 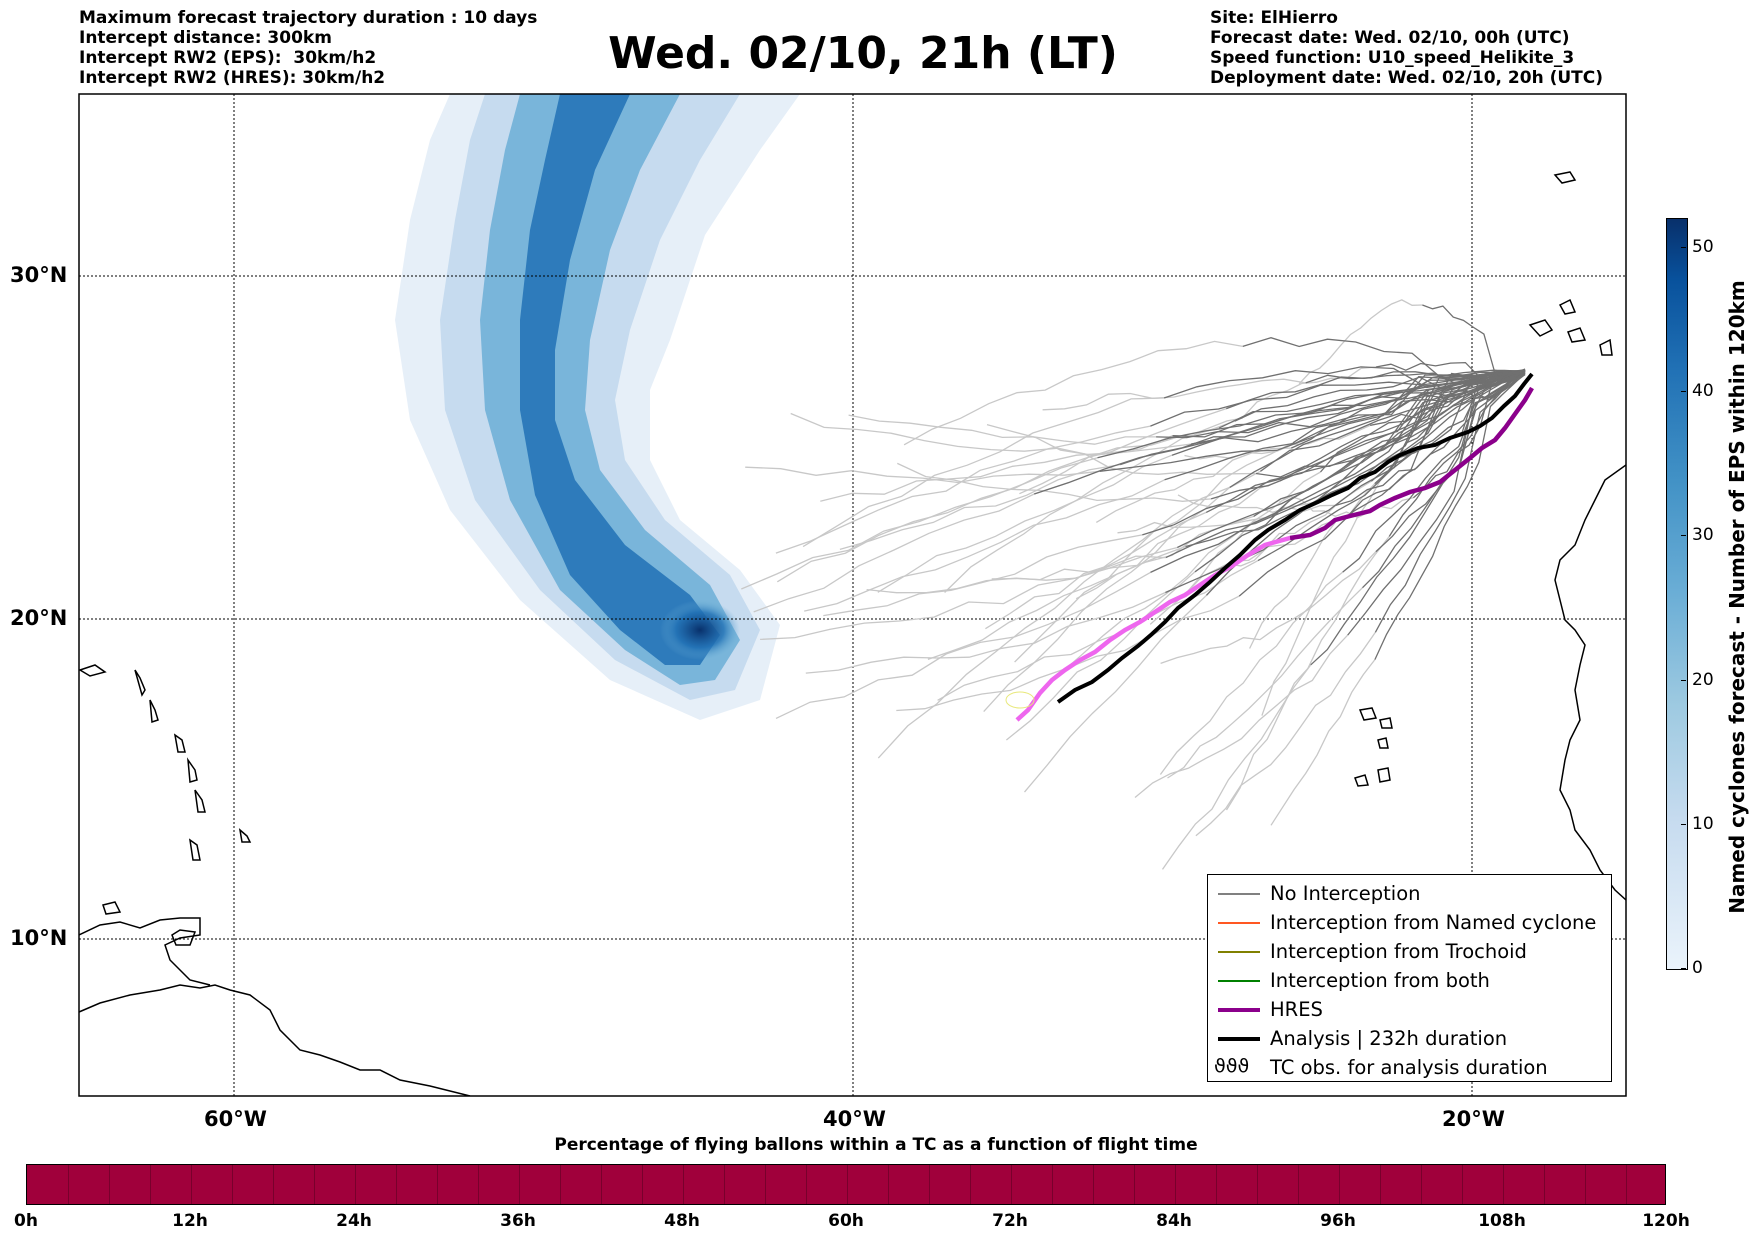 What do you see at coordinates (863, 53) in the screenshot?
I see `page-title: Wed. 02/10, 21h (LT)` at bounding box center [863, 53].